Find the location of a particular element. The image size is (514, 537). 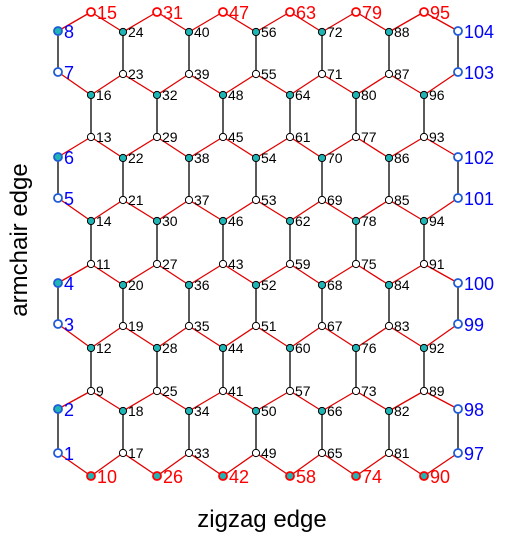

site-label-96: 96 is located at coordinates (437, 95).